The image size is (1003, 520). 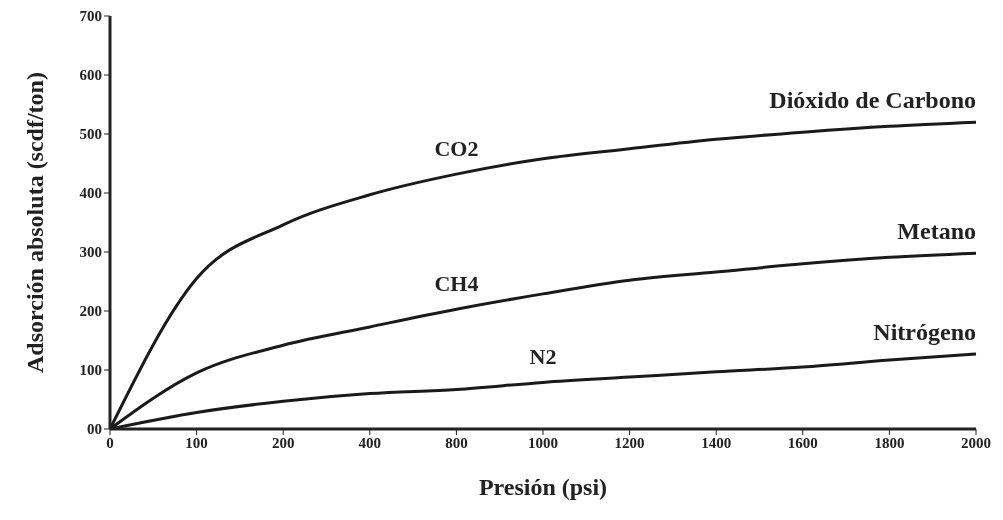 I want to click on annotation: N2, so click(x=543, y=357).